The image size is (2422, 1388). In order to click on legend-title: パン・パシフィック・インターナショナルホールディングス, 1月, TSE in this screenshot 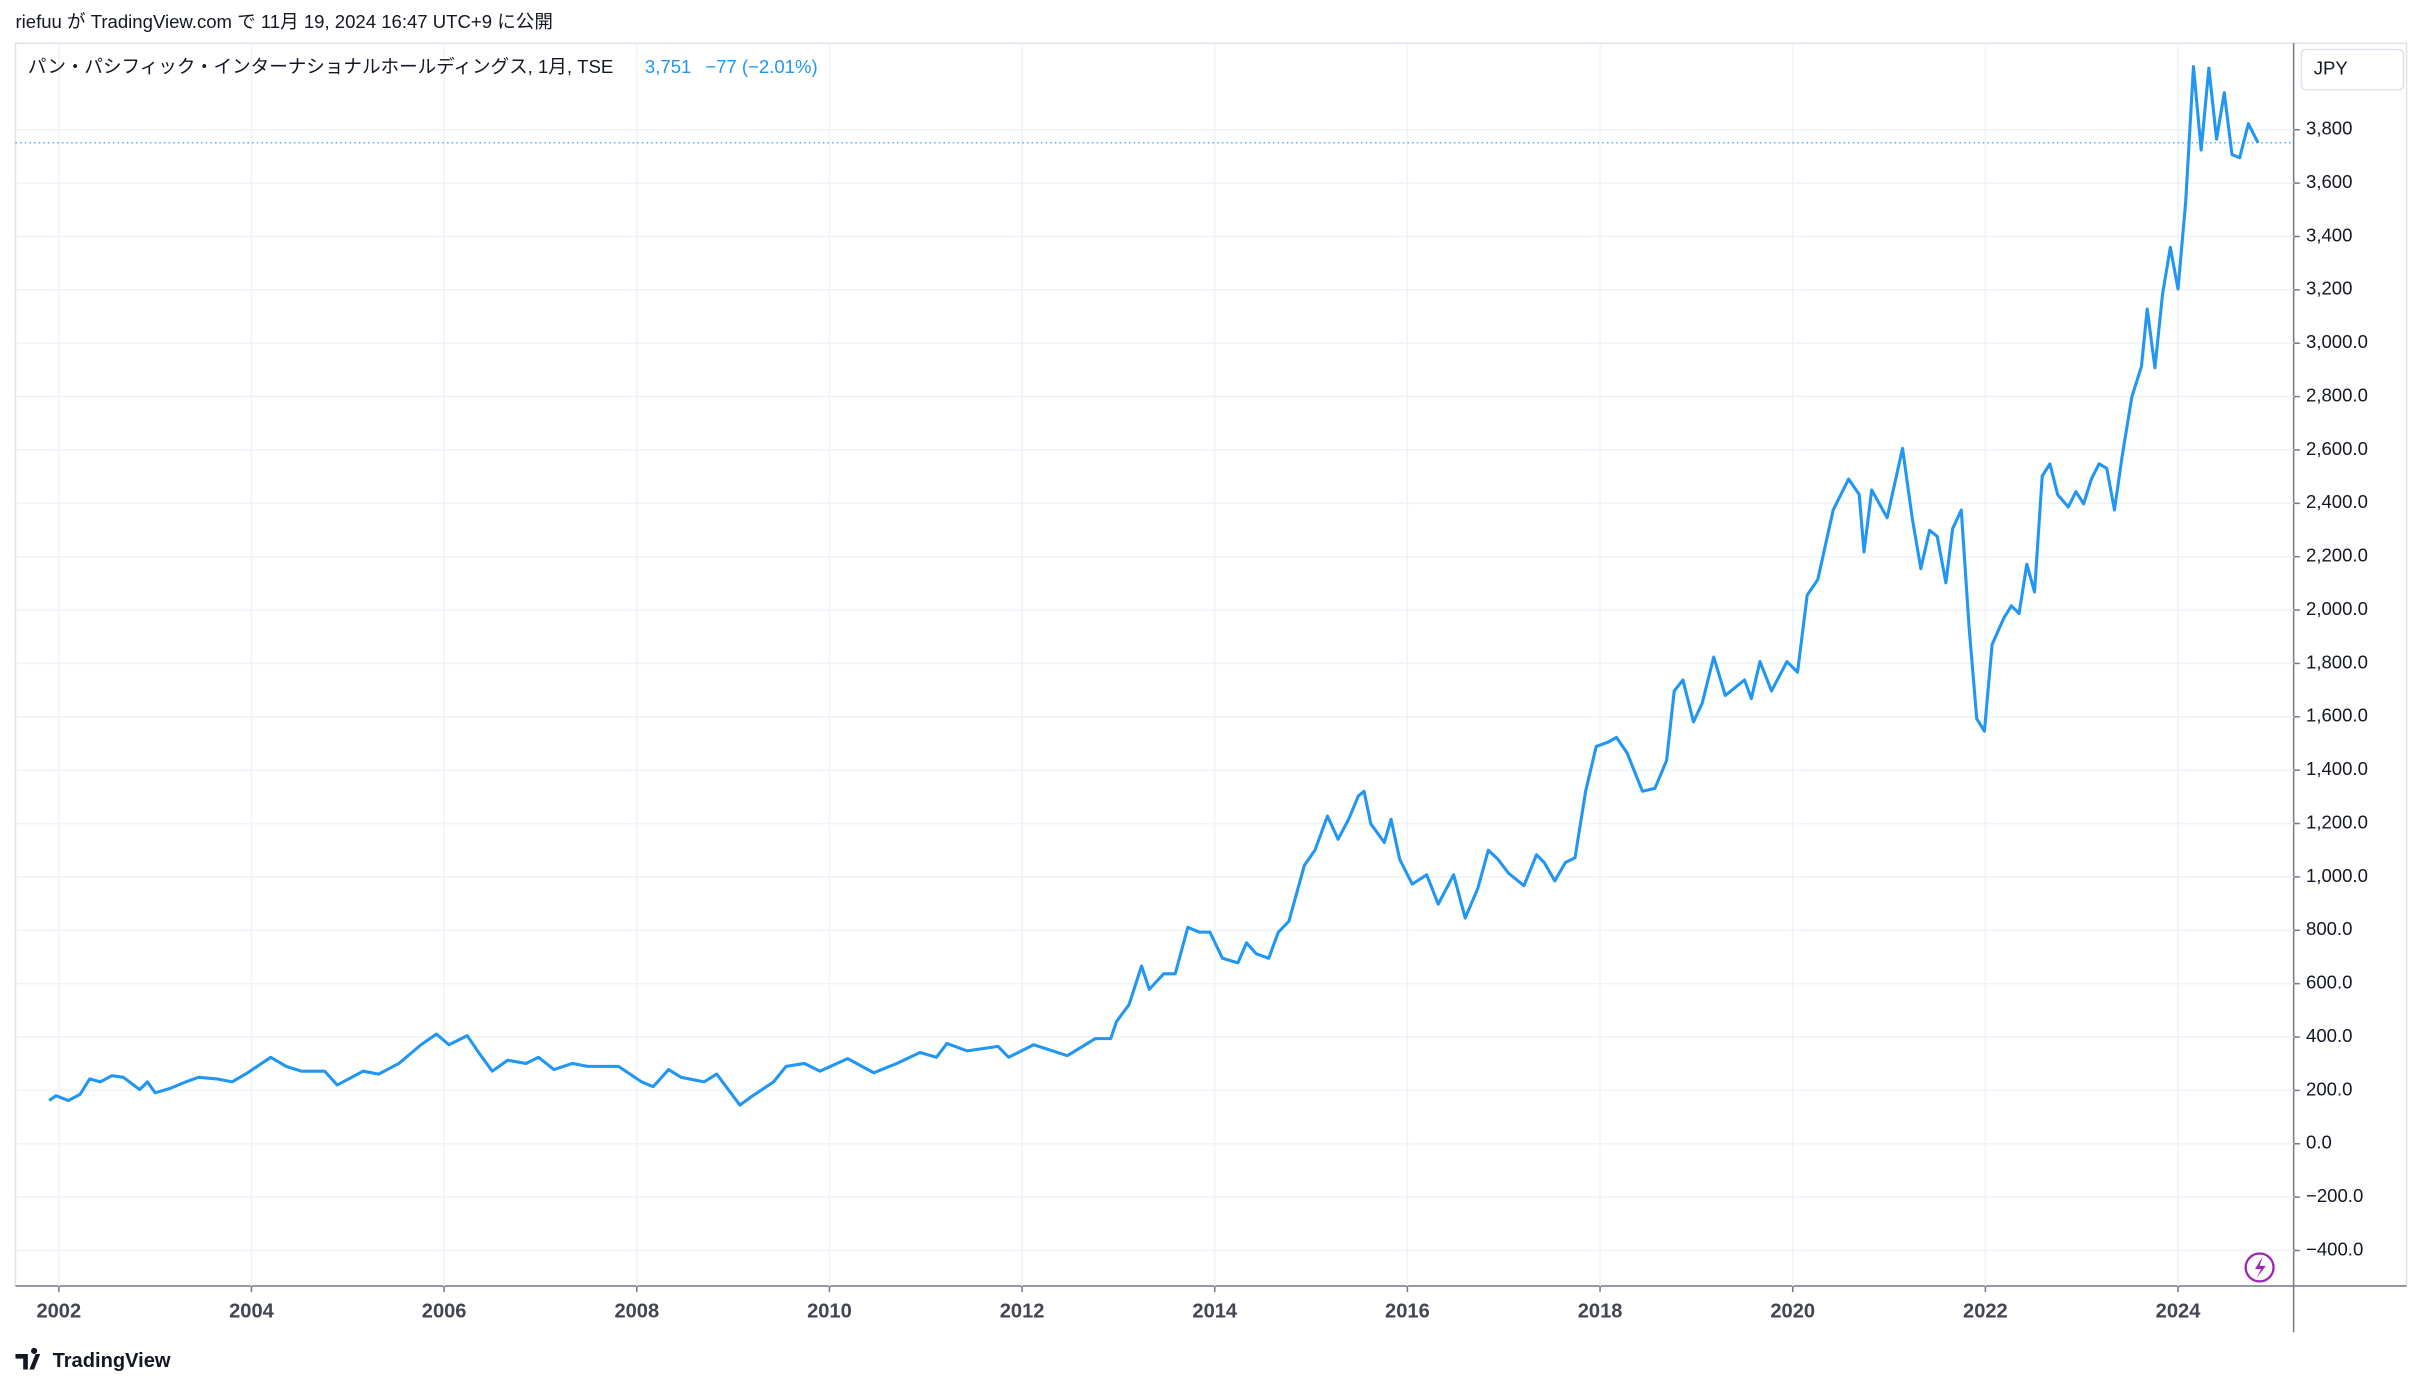, I will do `click(320, 66)`.